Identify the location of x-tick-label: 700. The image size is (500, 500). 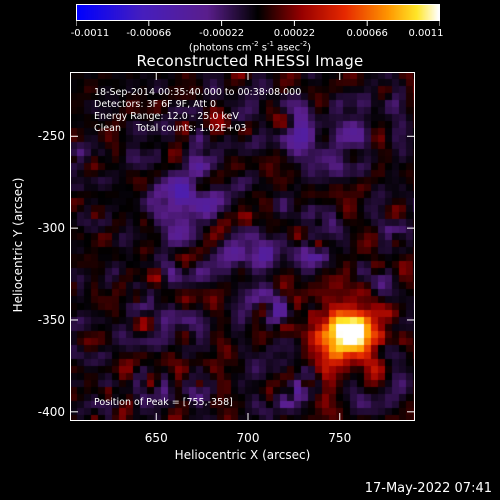
(248, 438).